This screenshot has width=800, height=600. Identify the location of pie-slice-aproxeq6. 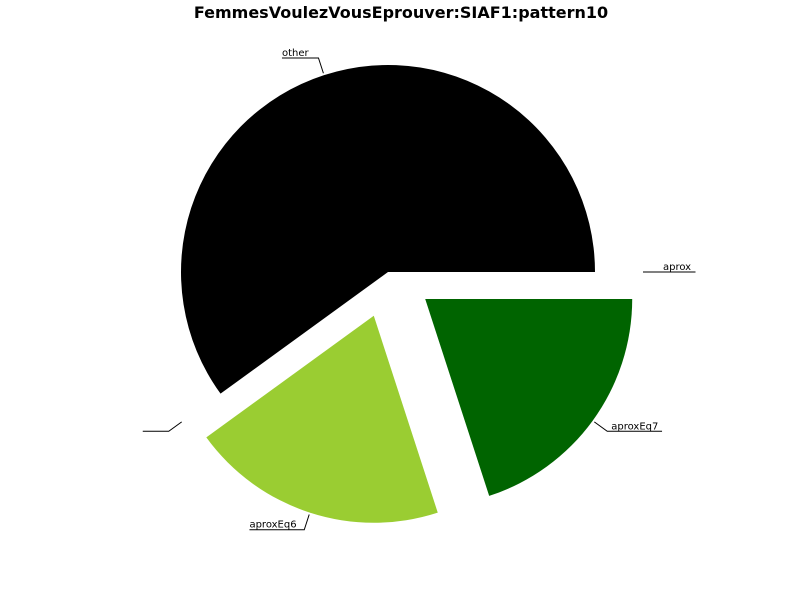
(322, 419).